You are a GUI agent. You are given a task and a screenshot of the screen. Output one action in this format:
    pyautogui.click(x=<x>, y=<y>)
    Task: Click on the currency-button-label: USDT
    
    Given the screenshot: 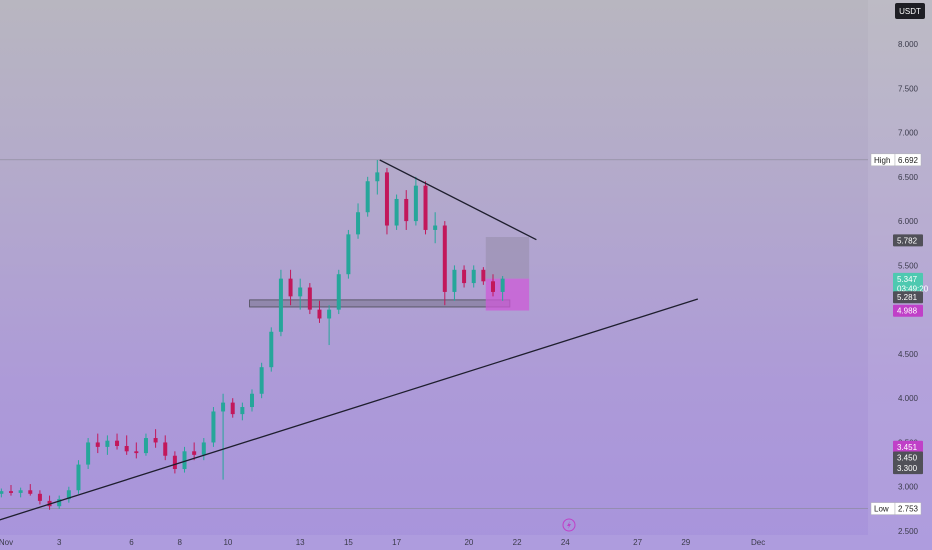 What is the action you would take?
    pyautogui.click(x=910, y=11)
    